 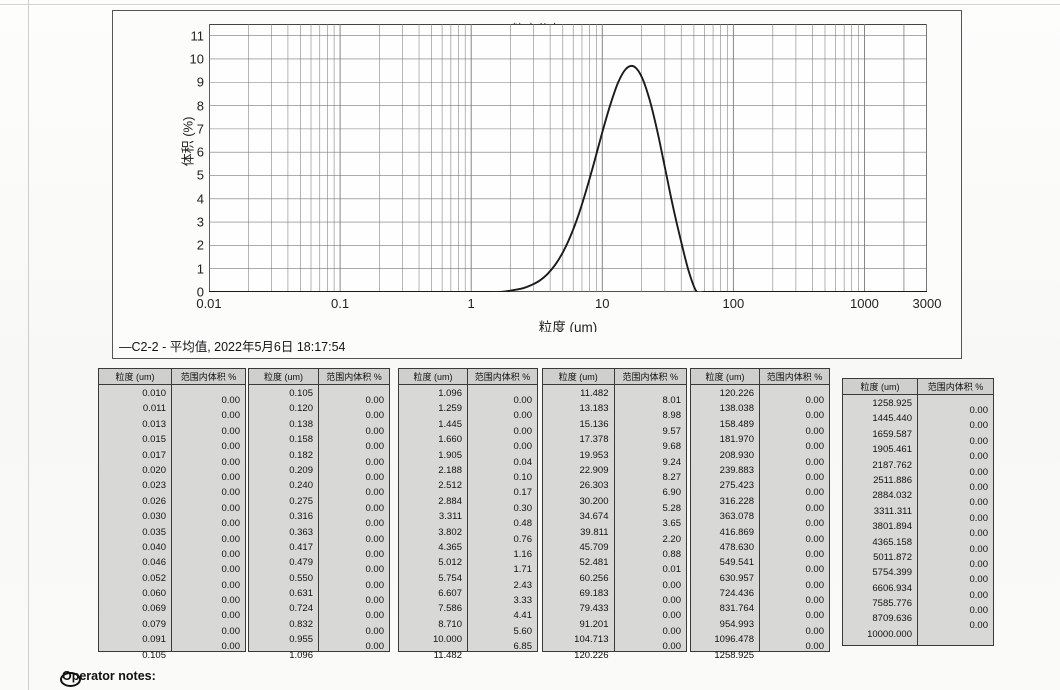 I want to click on table-cell-size: 1.259, so click(x=450, y=409).